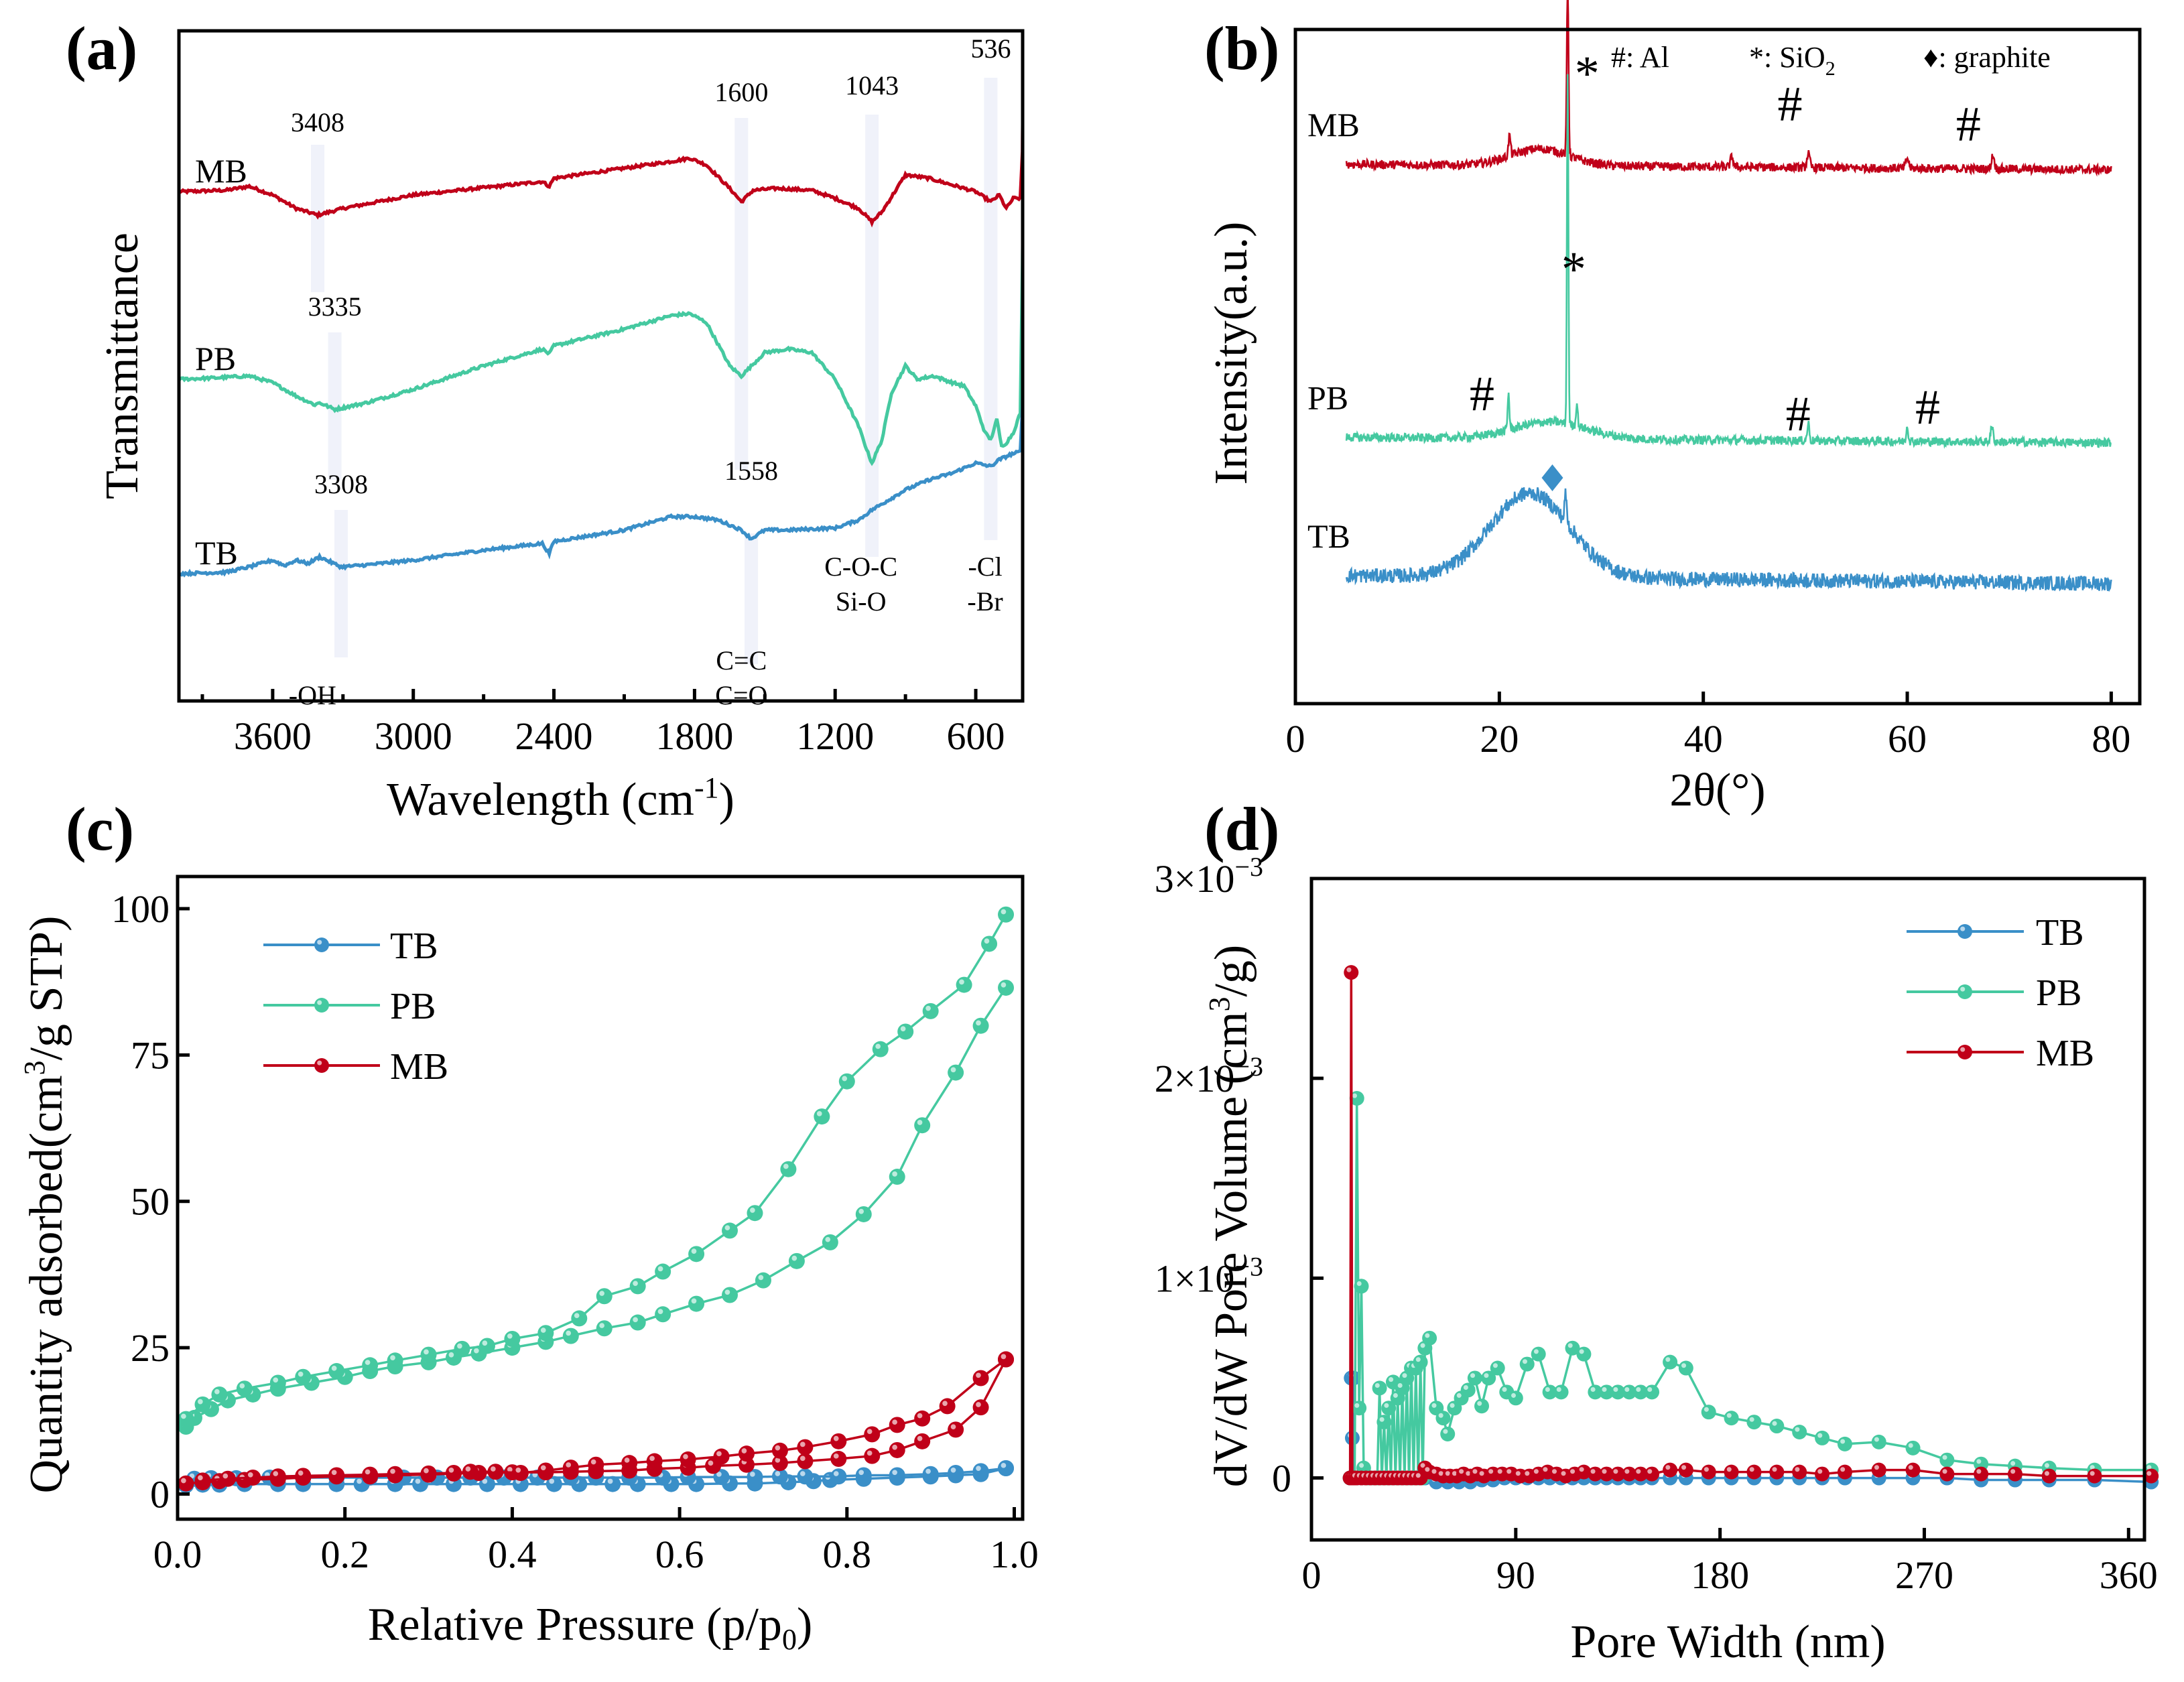  Describe the element at coordinates (413, 736) in the screenshot. I see `x-tick-label: 3000` at that location.